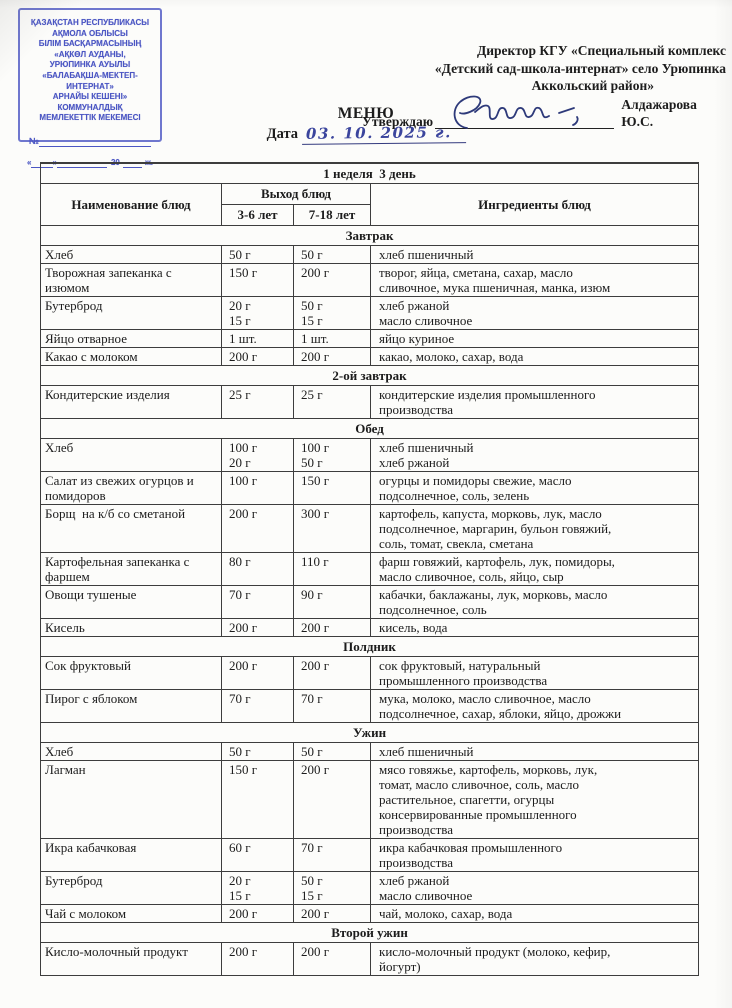 Image resolution: width=732 pixels, height=1008 pixels. Describe the element at coordinates (282, 134) in the screenshot. I see `date-label: Дата` at that location.